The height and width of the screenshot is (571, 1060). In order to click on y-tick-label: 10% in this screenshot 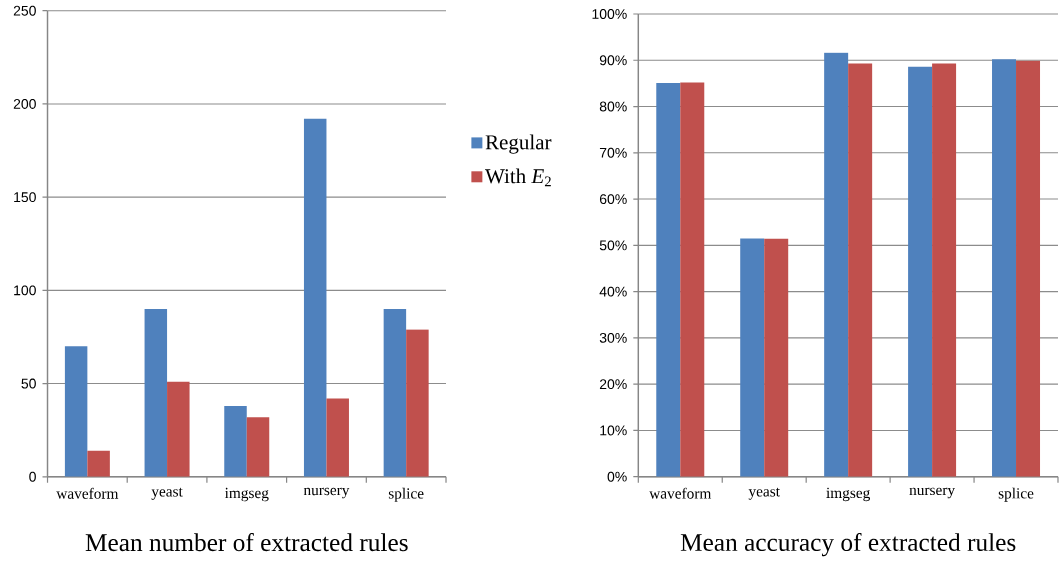, I will do `click(613, 430)`.